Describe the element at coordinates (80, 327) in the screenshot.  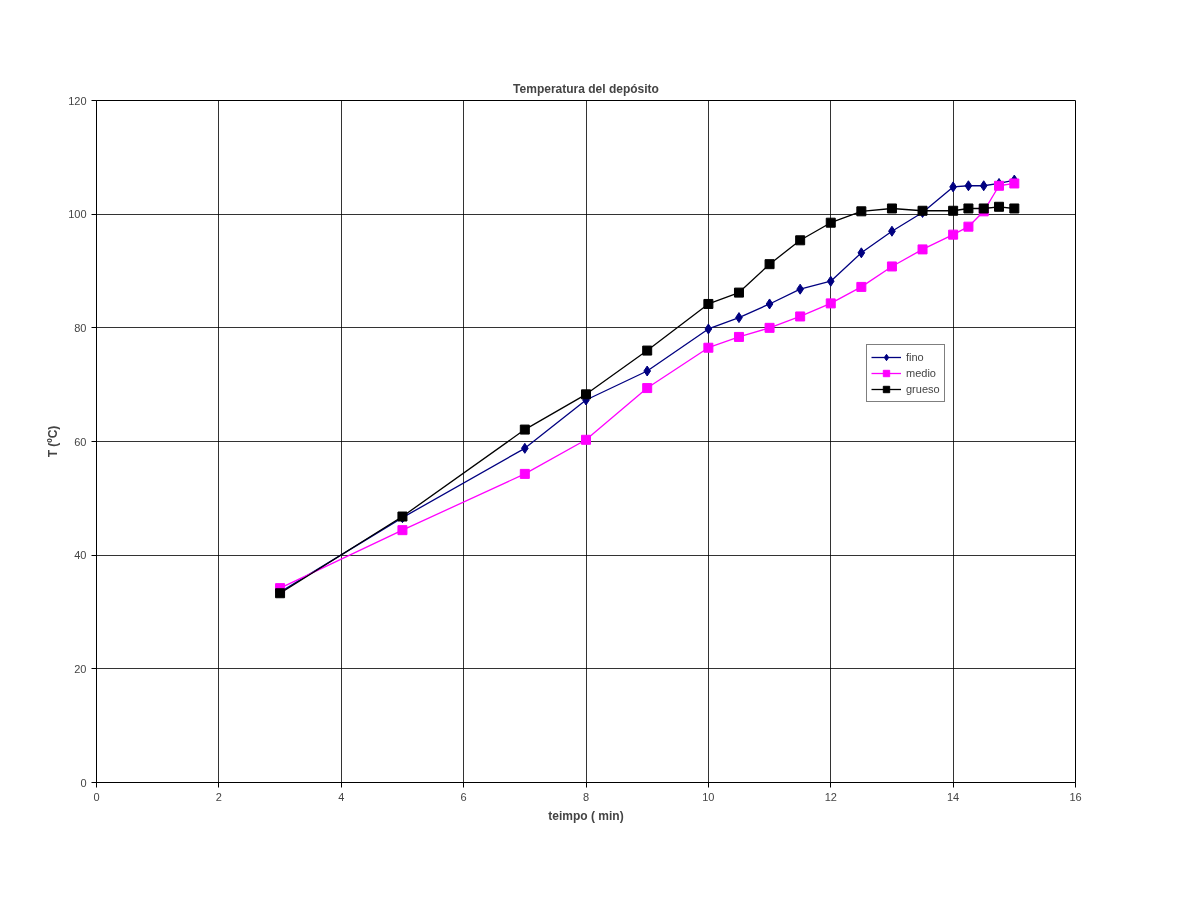
I see `y-tick-label: 80` at that location.